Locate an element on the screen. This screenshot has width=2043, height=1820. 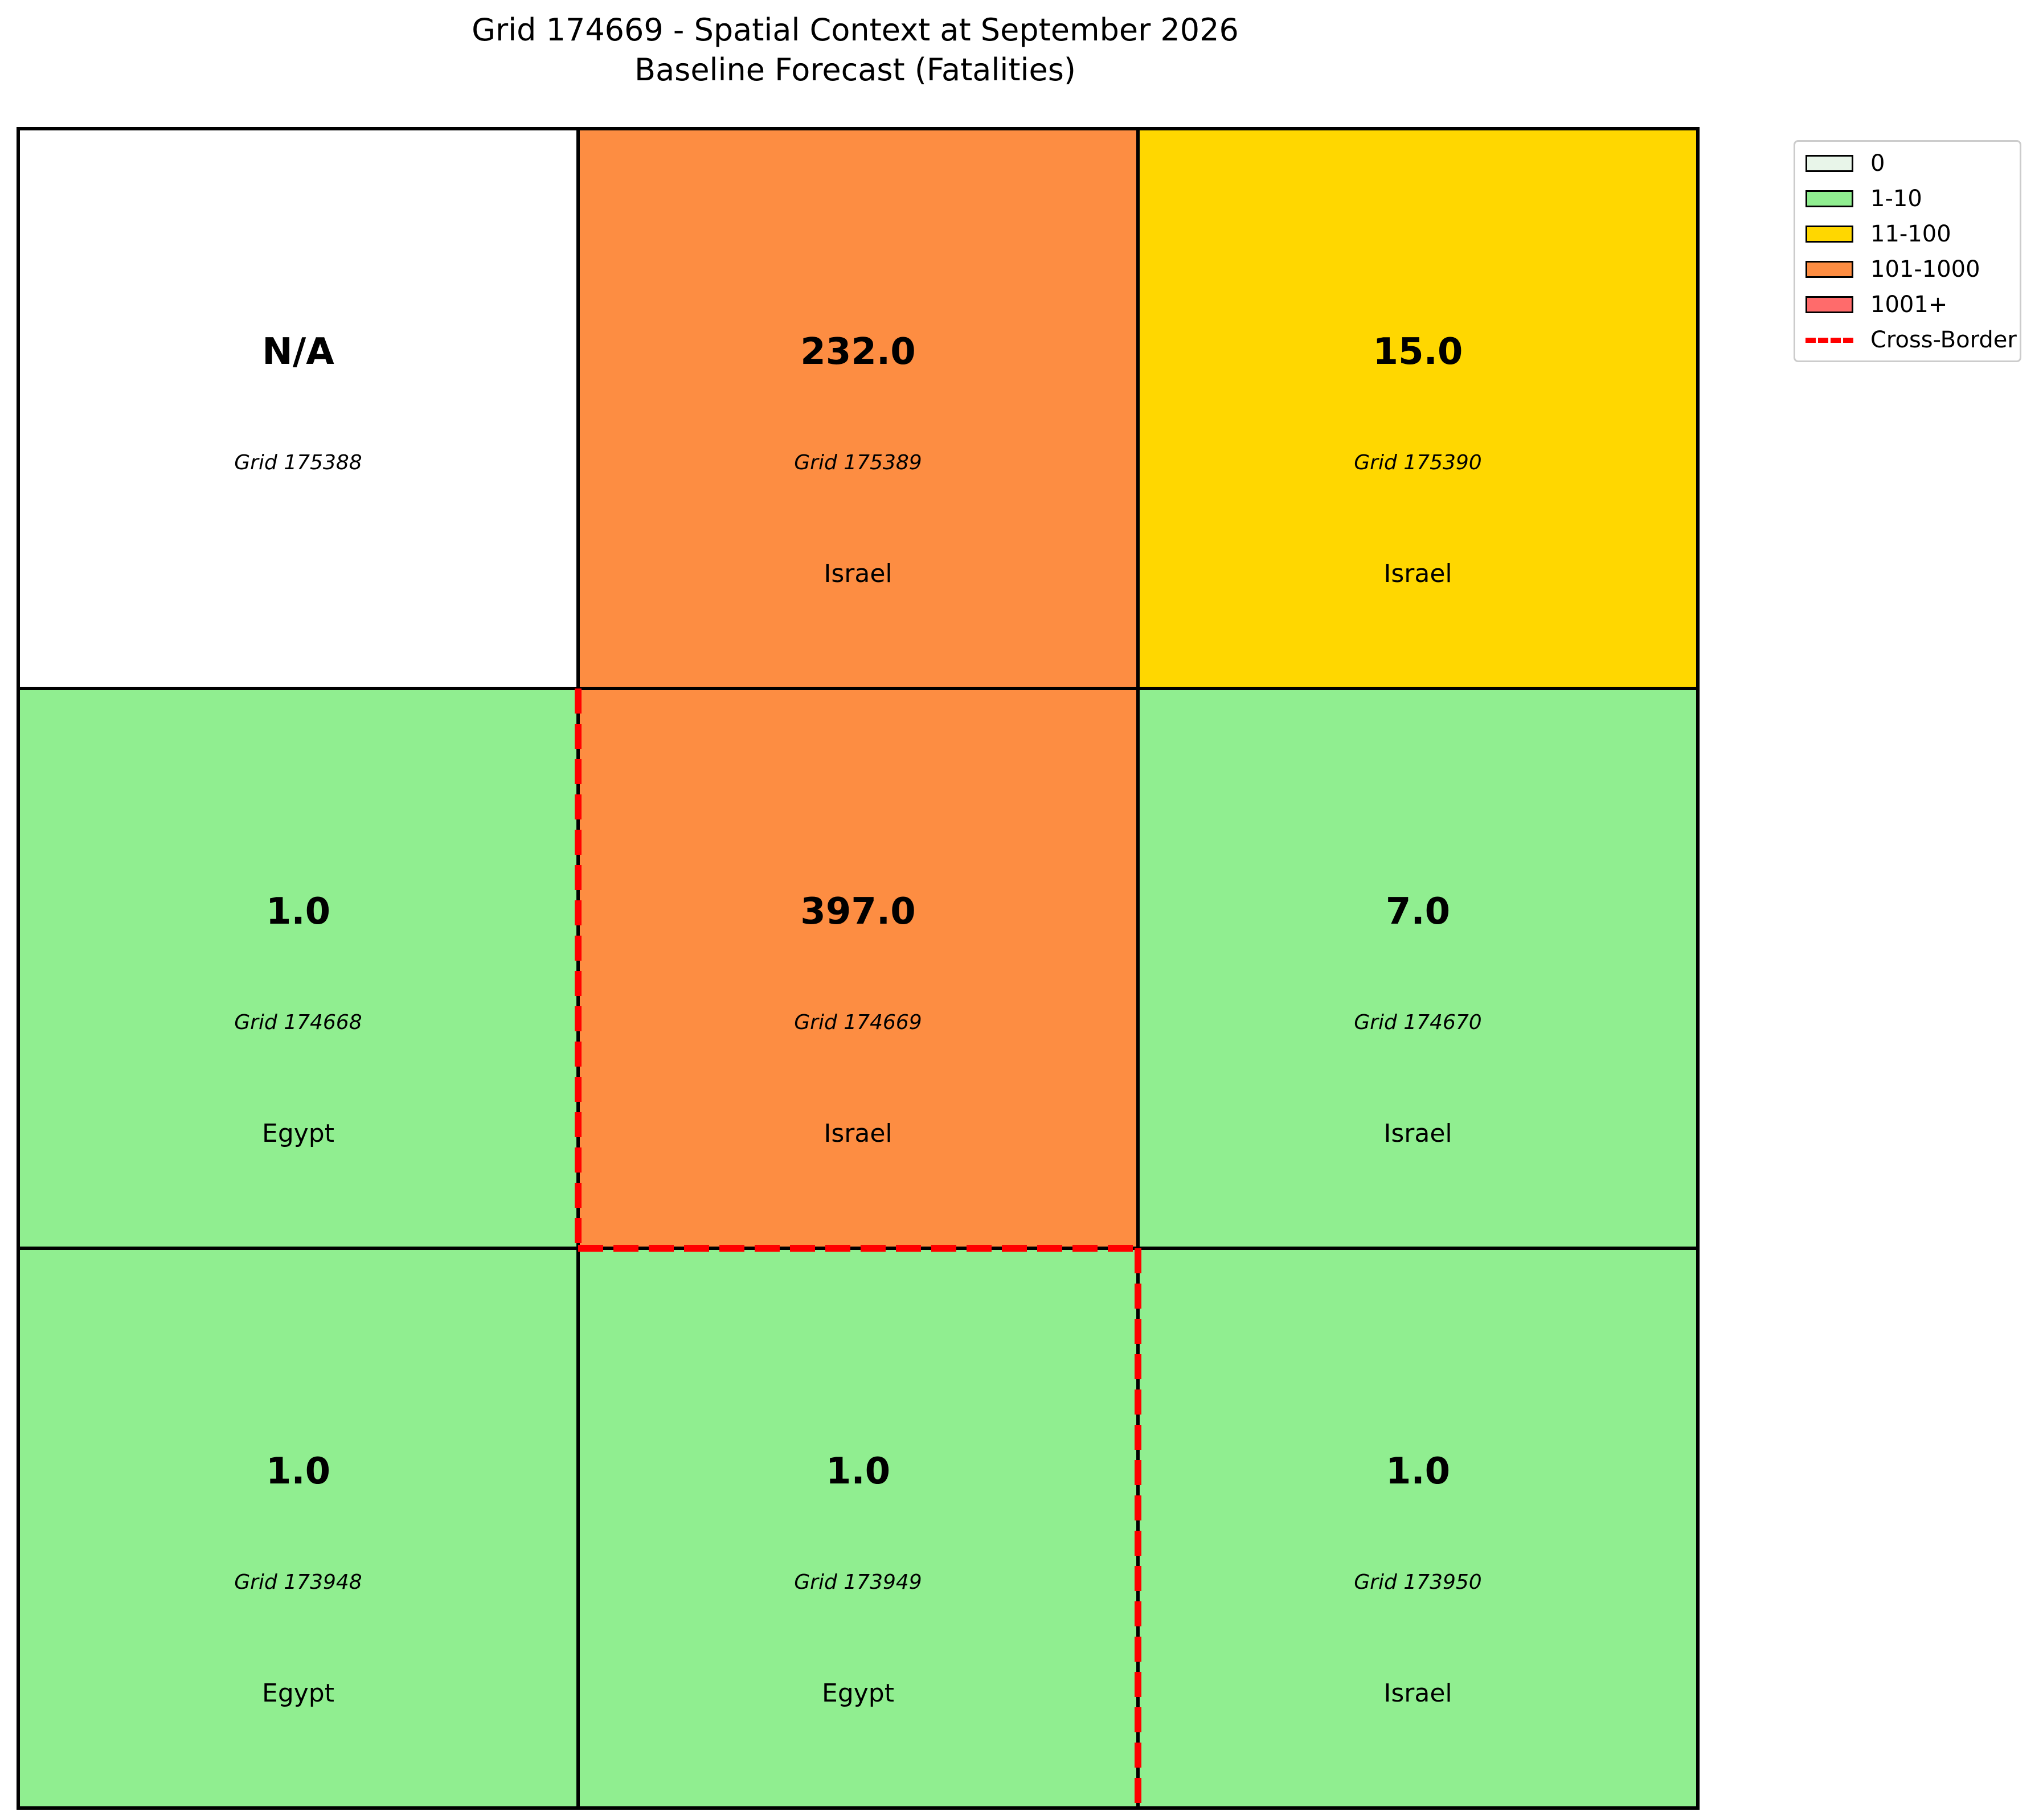
cell-grid-id: Grid 174668 is located at coordinates (298, 1022).